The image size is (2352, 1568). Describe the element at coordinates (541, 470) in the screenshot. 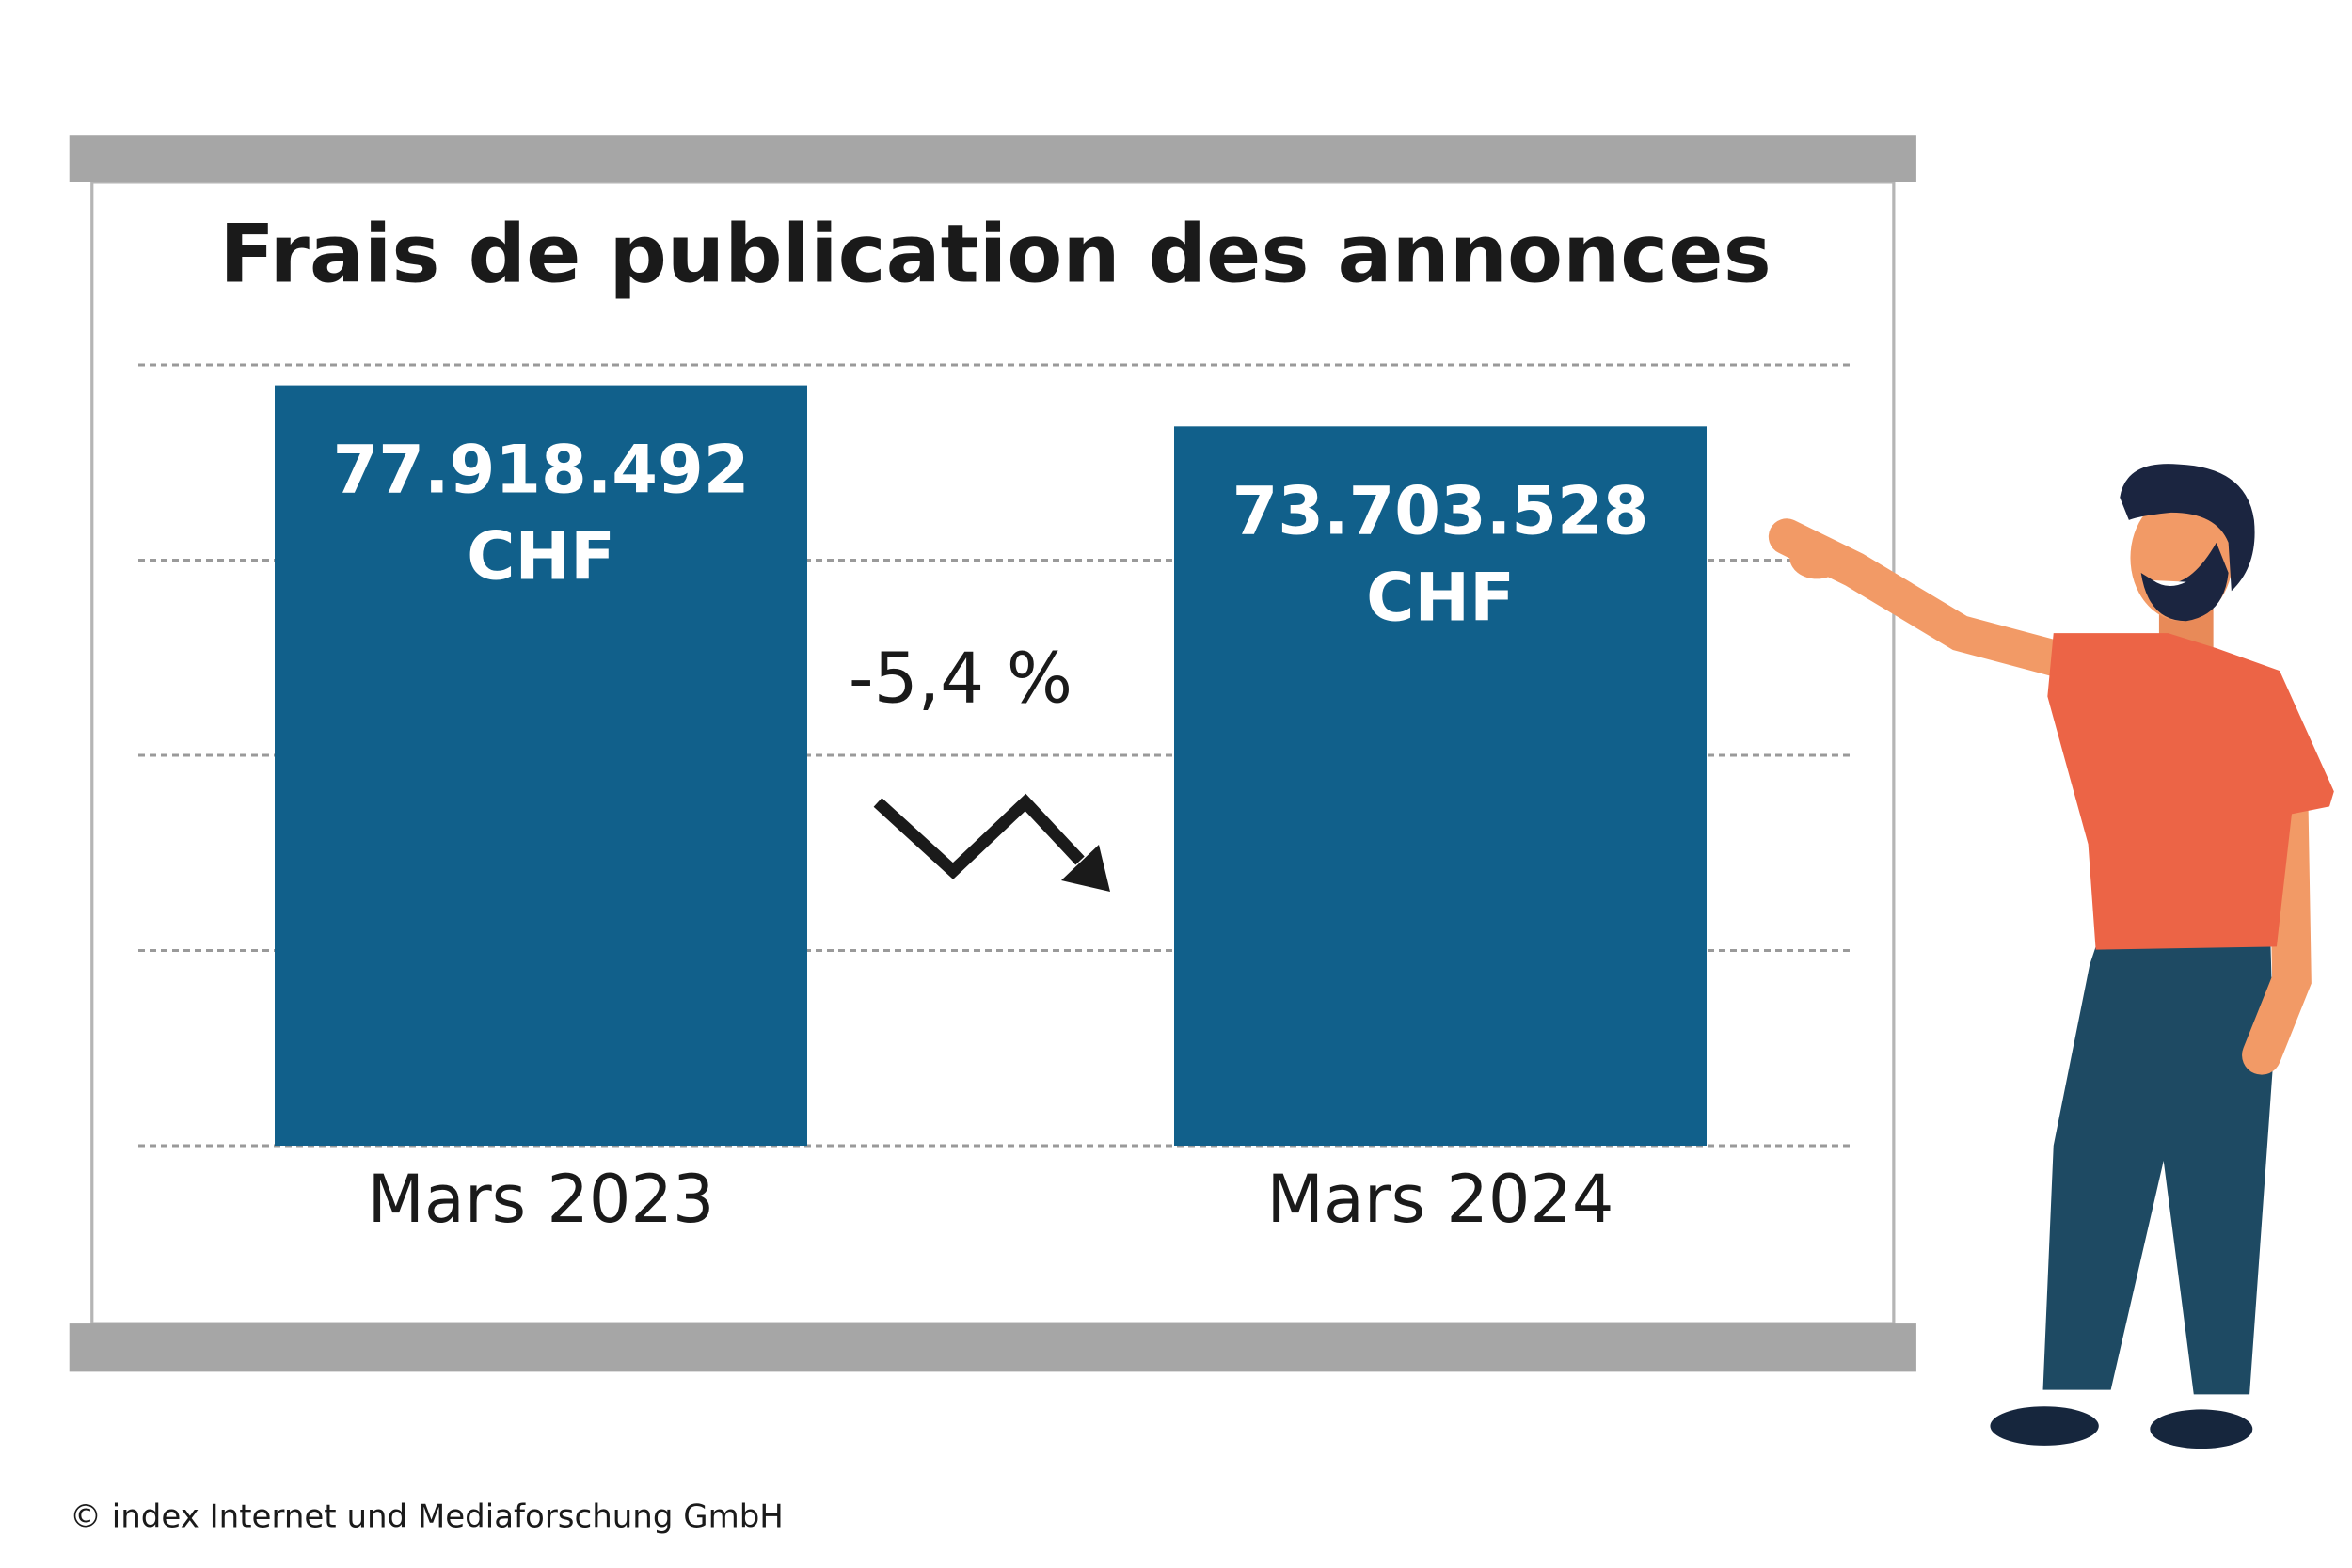

I see `value-label-line: 77.918.492` at that location.